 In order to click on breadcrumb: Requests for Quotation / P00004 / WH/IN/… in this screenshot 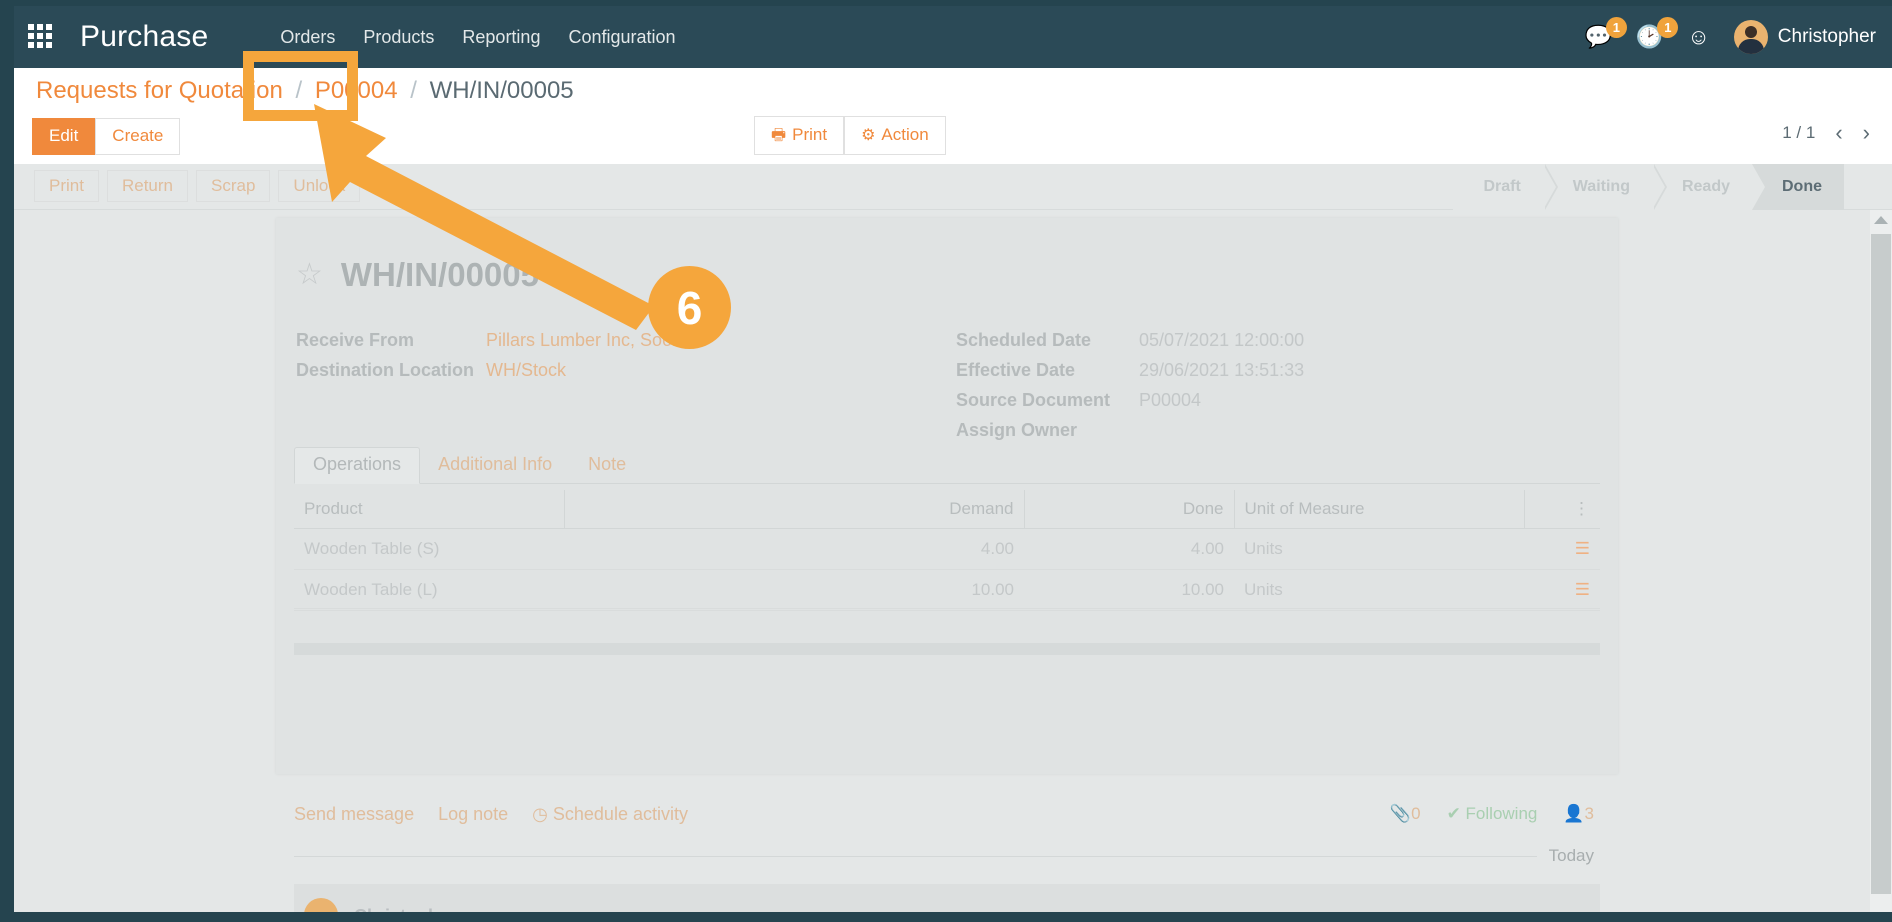, I will do `click(305, 91)`.